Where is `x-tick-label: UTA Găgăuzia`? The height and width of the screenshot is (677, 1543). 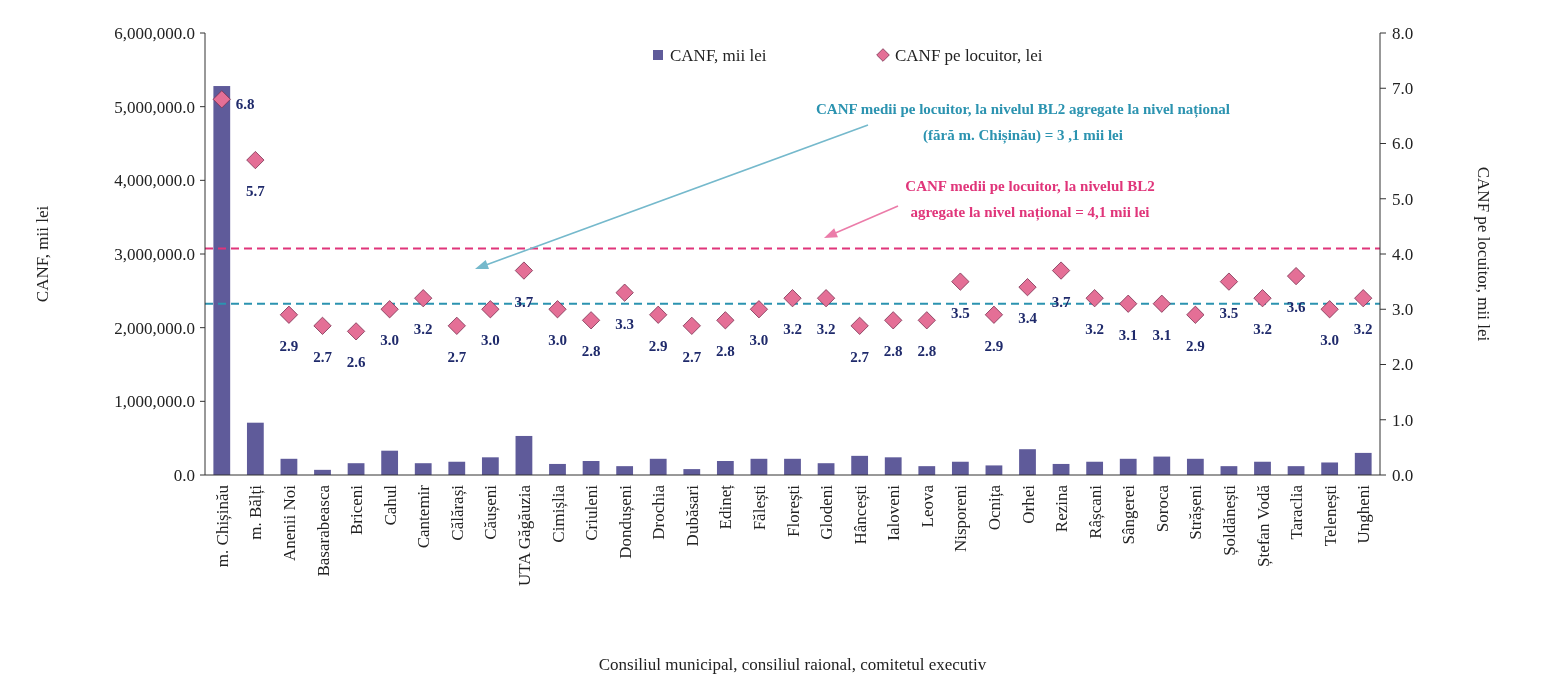 x-tick-label: UTA Găgăuzia is located at coordinates (524, 535).